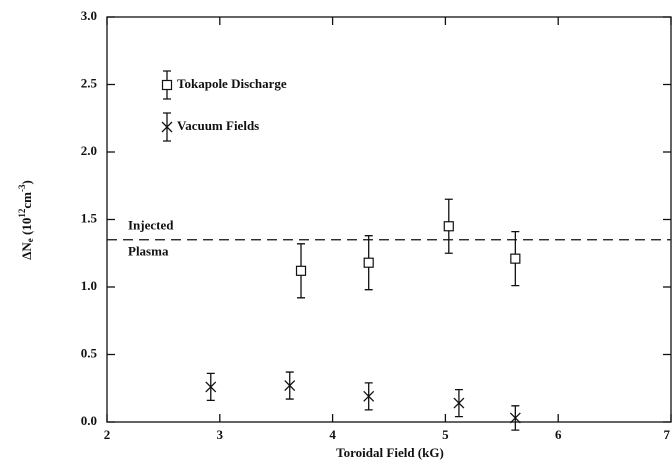 The width and height of the screenshot is (672, 465). Describe the element at coordinates (22, 188) in the screenshot. I see `y-label-sup: -3` at that location.